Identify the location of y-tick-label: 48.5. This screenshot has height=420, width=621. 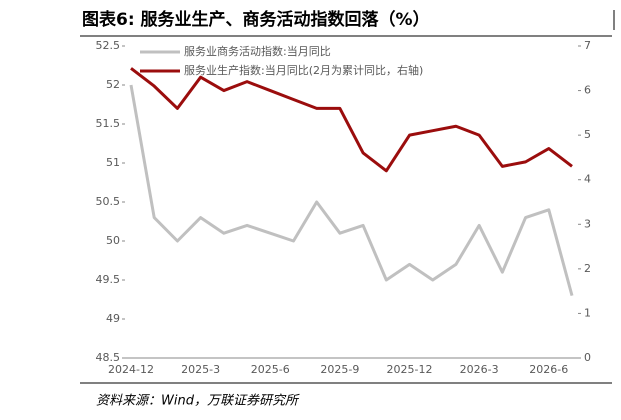
(108, 357).